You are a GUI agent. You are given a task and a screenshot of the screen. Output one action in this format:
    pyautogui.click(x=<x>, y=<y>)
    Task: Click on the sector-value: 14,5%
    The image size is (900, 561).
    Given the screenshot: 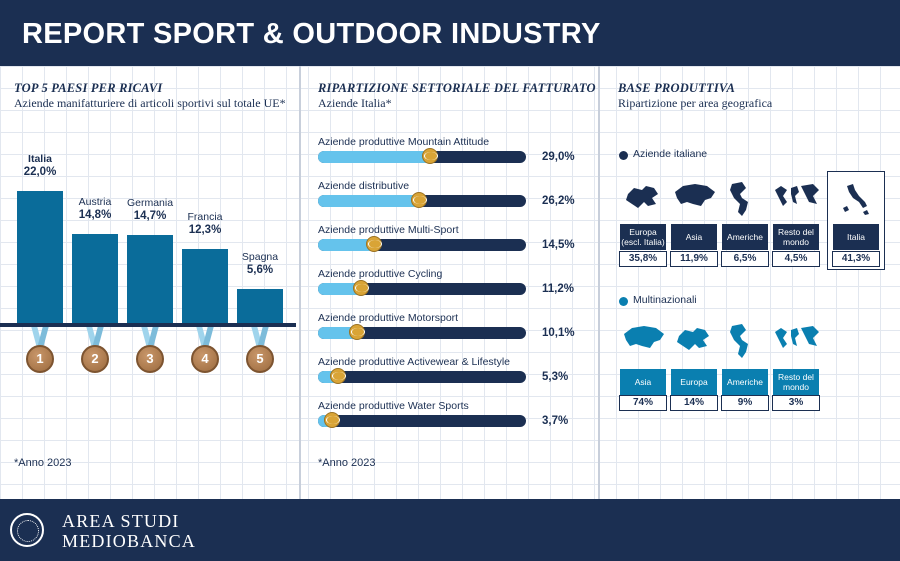 What is the action you would take?
    pyautogui.click(x=558, y=245)
    